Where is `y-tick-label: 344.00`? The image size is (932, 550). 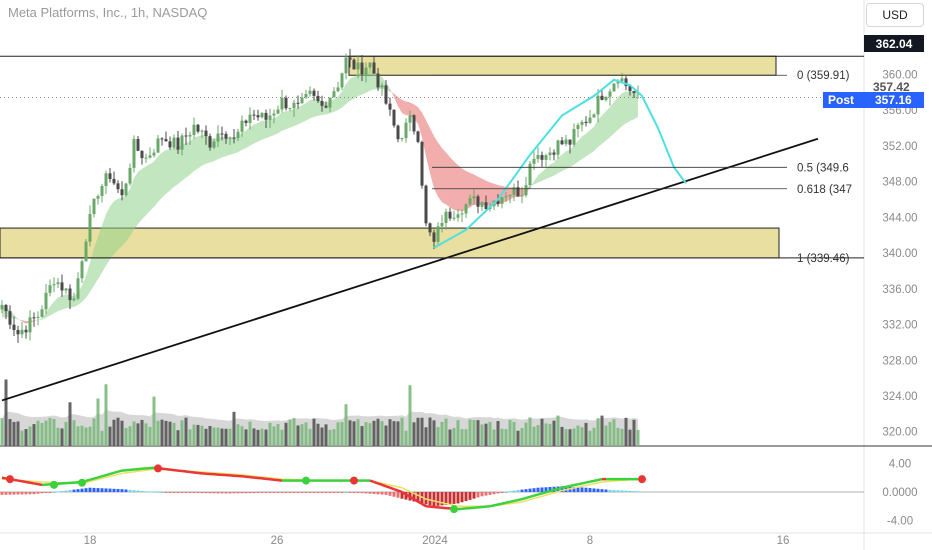
y-tick-label: 344.00 is located at coordinates (899, 218).